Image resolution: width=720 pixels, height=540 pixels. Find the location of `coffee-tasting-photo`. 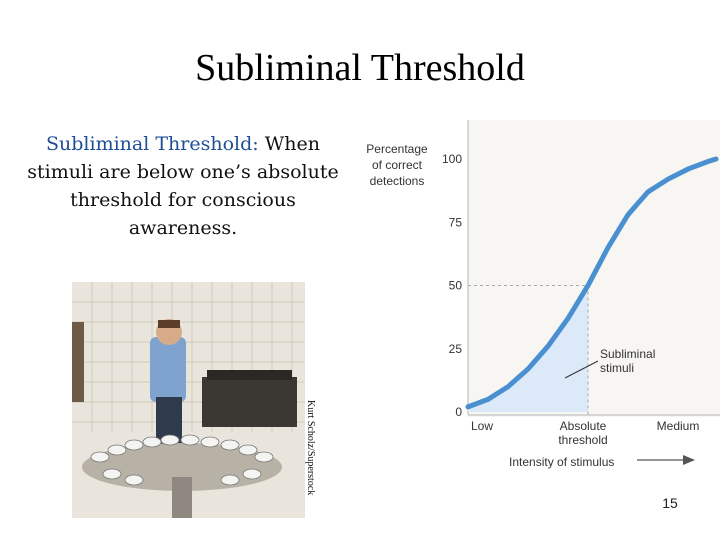

coffee-tasting-photo is located at coordinates (188, 400).